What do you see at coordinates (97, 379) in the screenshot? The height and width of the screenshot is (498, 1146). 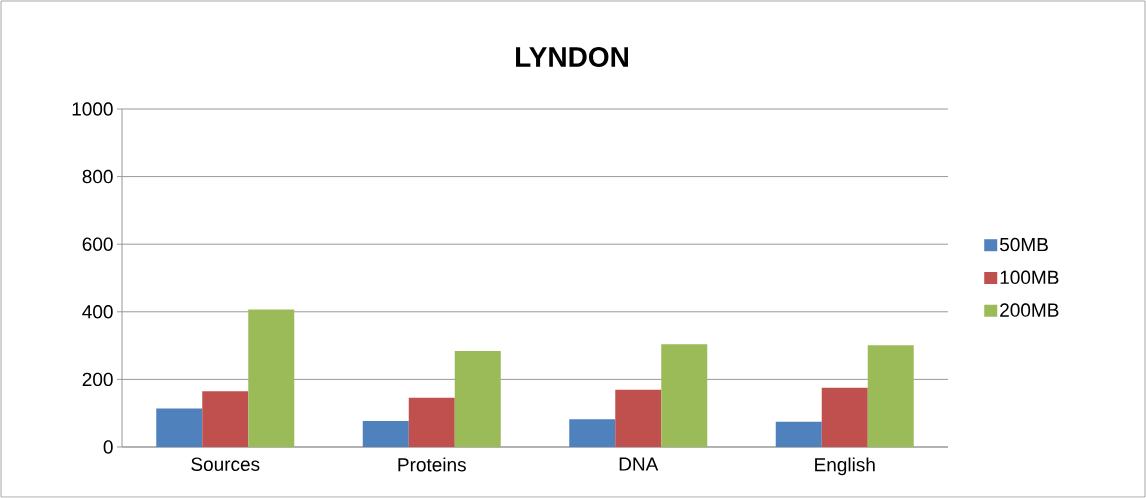 I see `y-tick-label: 200` at bounding box center [97, 379].